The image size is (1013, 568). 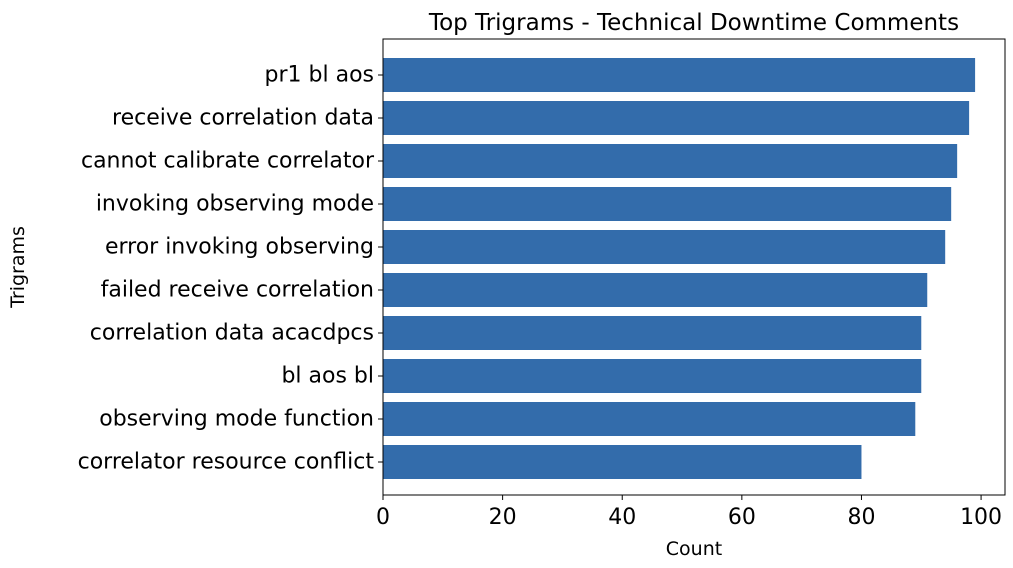 What do you see at coordinates (319, 75) in the screenshot?
I see `category-label: pr1 bl aos` at bounding box center [319, 75].